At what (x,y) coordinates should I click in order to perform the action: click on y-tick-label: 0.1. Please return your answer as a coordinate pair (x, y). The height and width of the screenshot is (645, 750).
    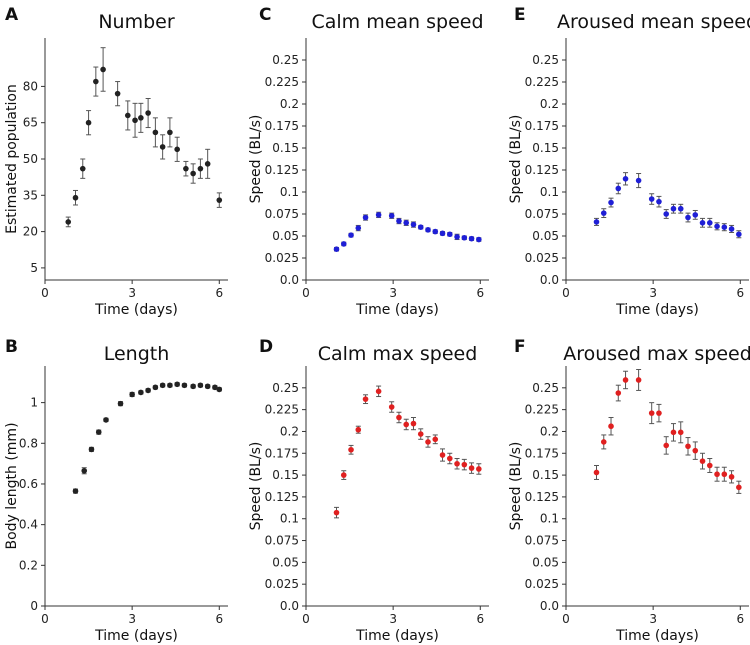
    Looking at the image, I should click on (549, 519).